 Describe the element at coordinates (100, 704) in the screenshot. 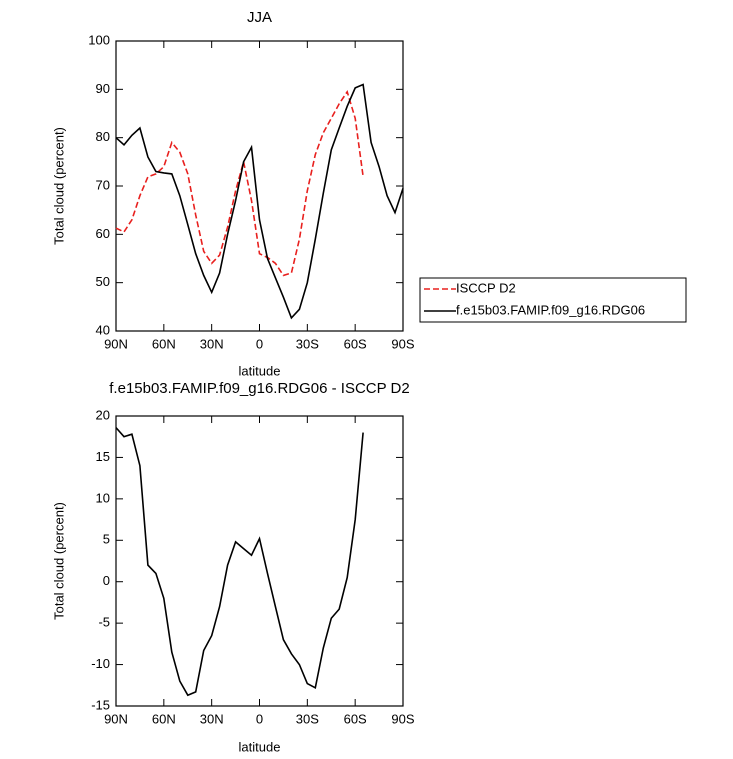

I see `y-tick-label: -15` at that location.